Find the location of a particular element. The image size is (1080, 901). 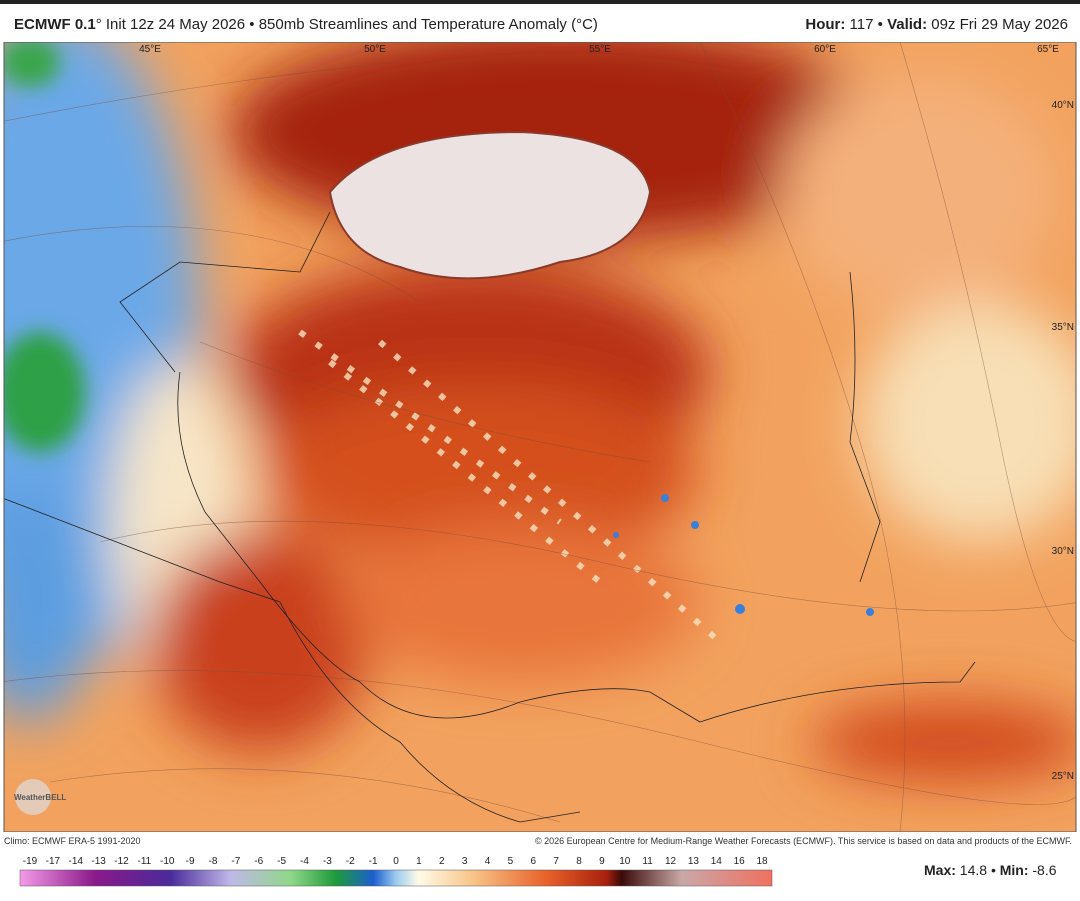

min-label: Min: is located at coordinates (1014, 870).